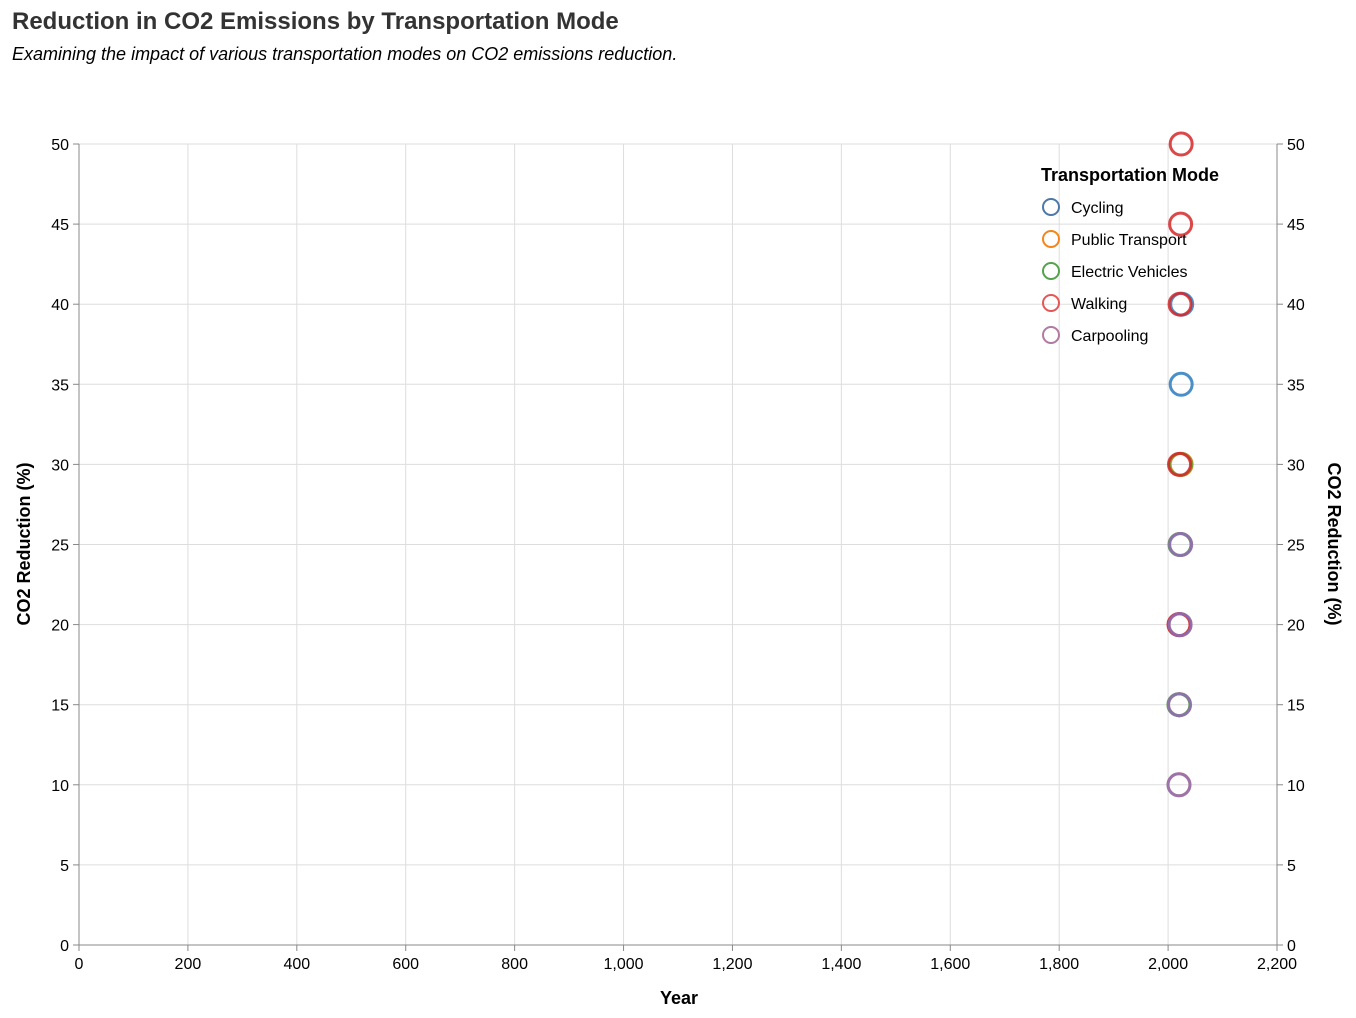 The image size is (1356, 1018). Describe the element at coordinates (296, 964) in the screenshot. I see `x-tick-label: 400` at that location.